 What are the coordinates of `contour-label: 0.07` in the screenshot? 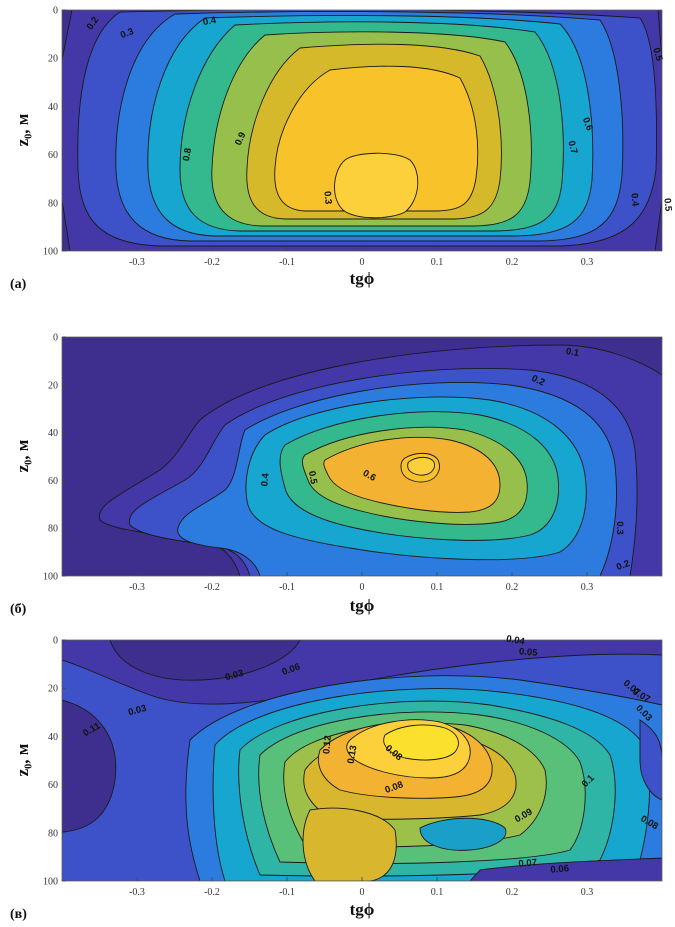 It's located at (527, 863).